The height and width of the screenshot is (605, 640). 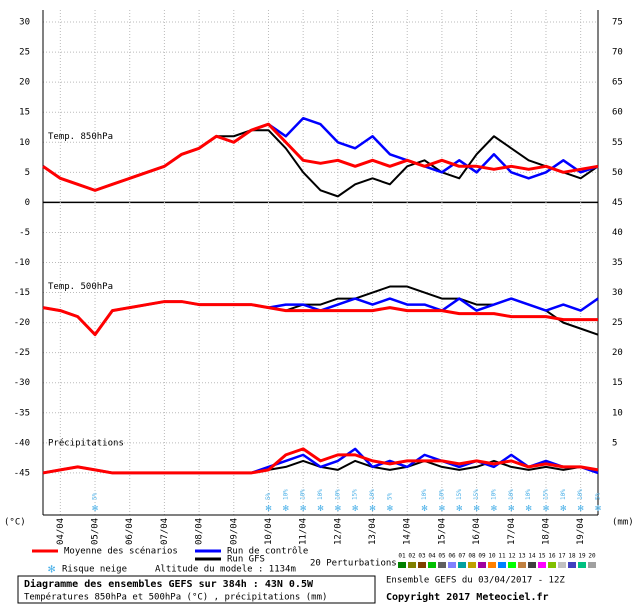 I want to click on y2-tick-label: 70, so click(x=617, y=53).